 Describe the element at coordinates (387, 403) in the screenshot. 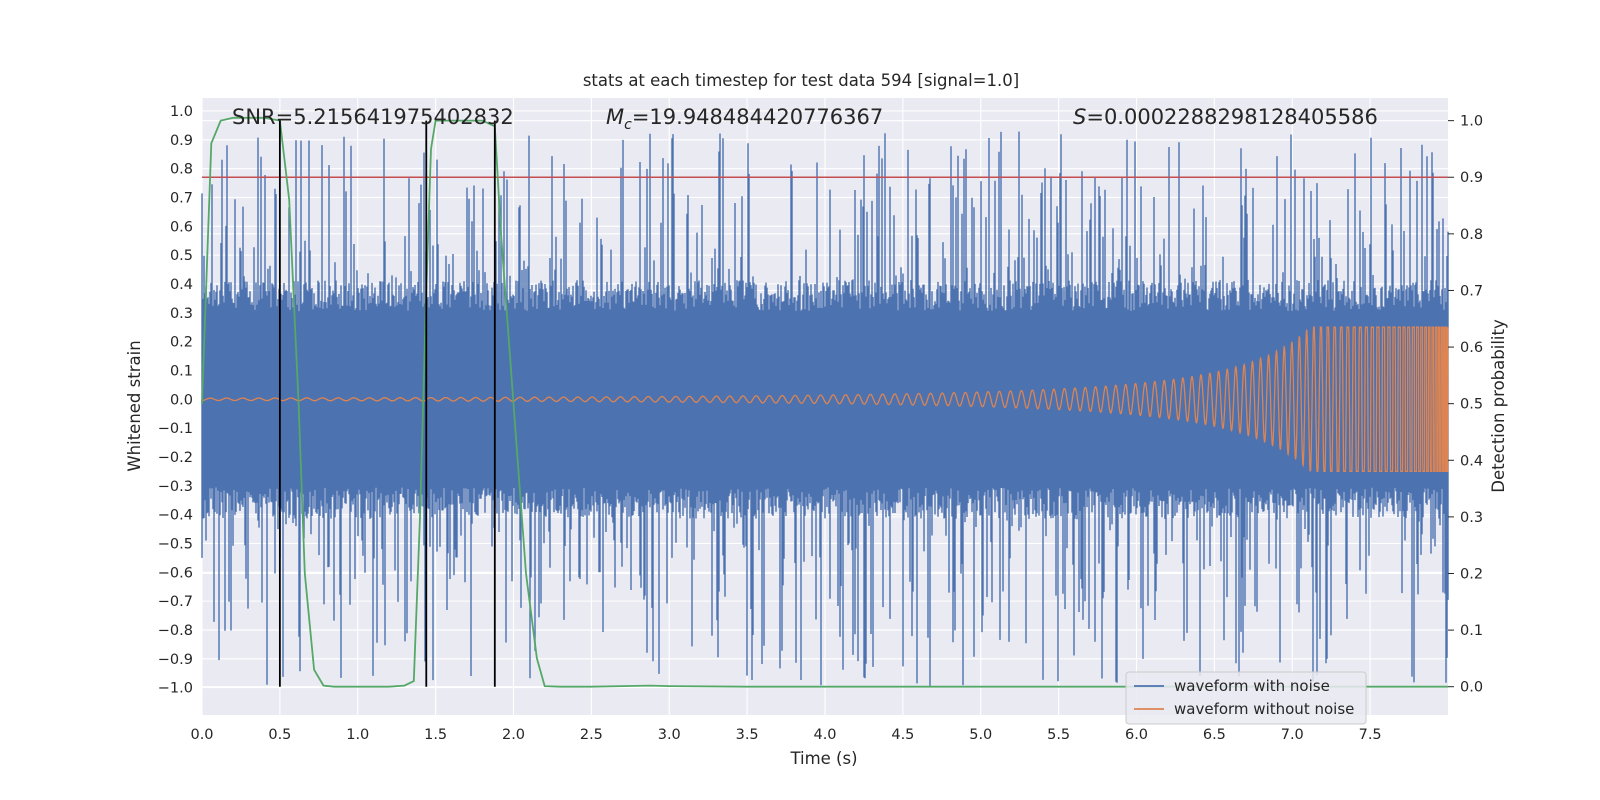

I see `vertical-markers` at that location.